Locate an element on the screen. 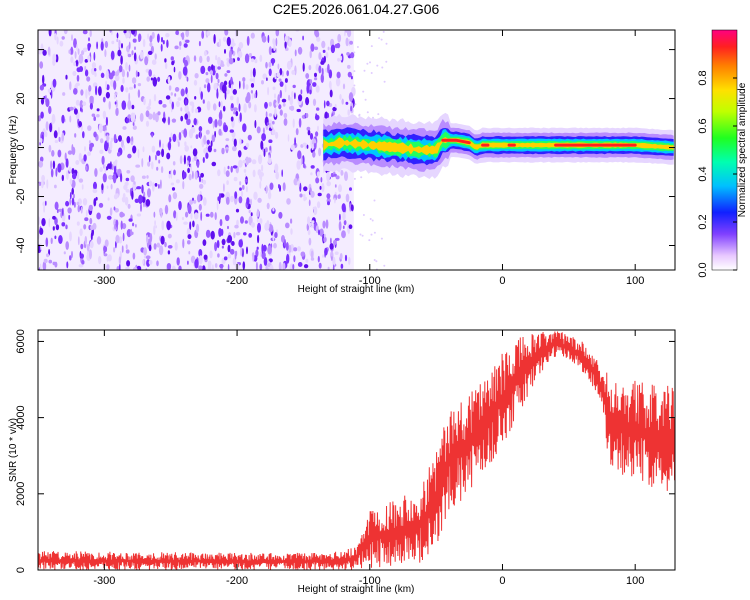 The width and height of the screenshot is (750, 600). signal-peak-segment is located at coordinates (456, 141).